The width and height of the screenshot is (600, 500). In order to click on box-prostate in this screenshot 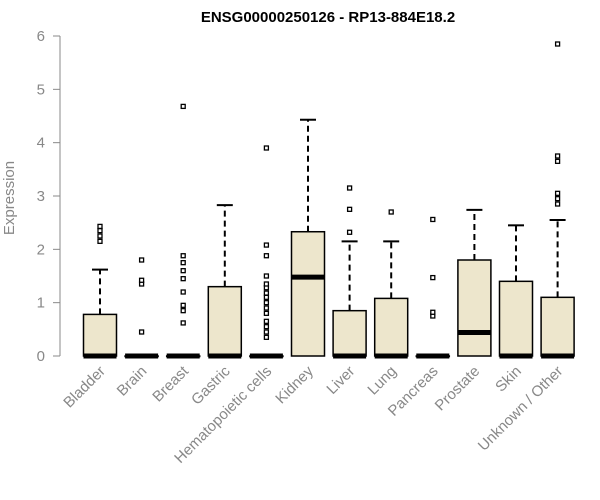, I will do `click(474, 282)`.